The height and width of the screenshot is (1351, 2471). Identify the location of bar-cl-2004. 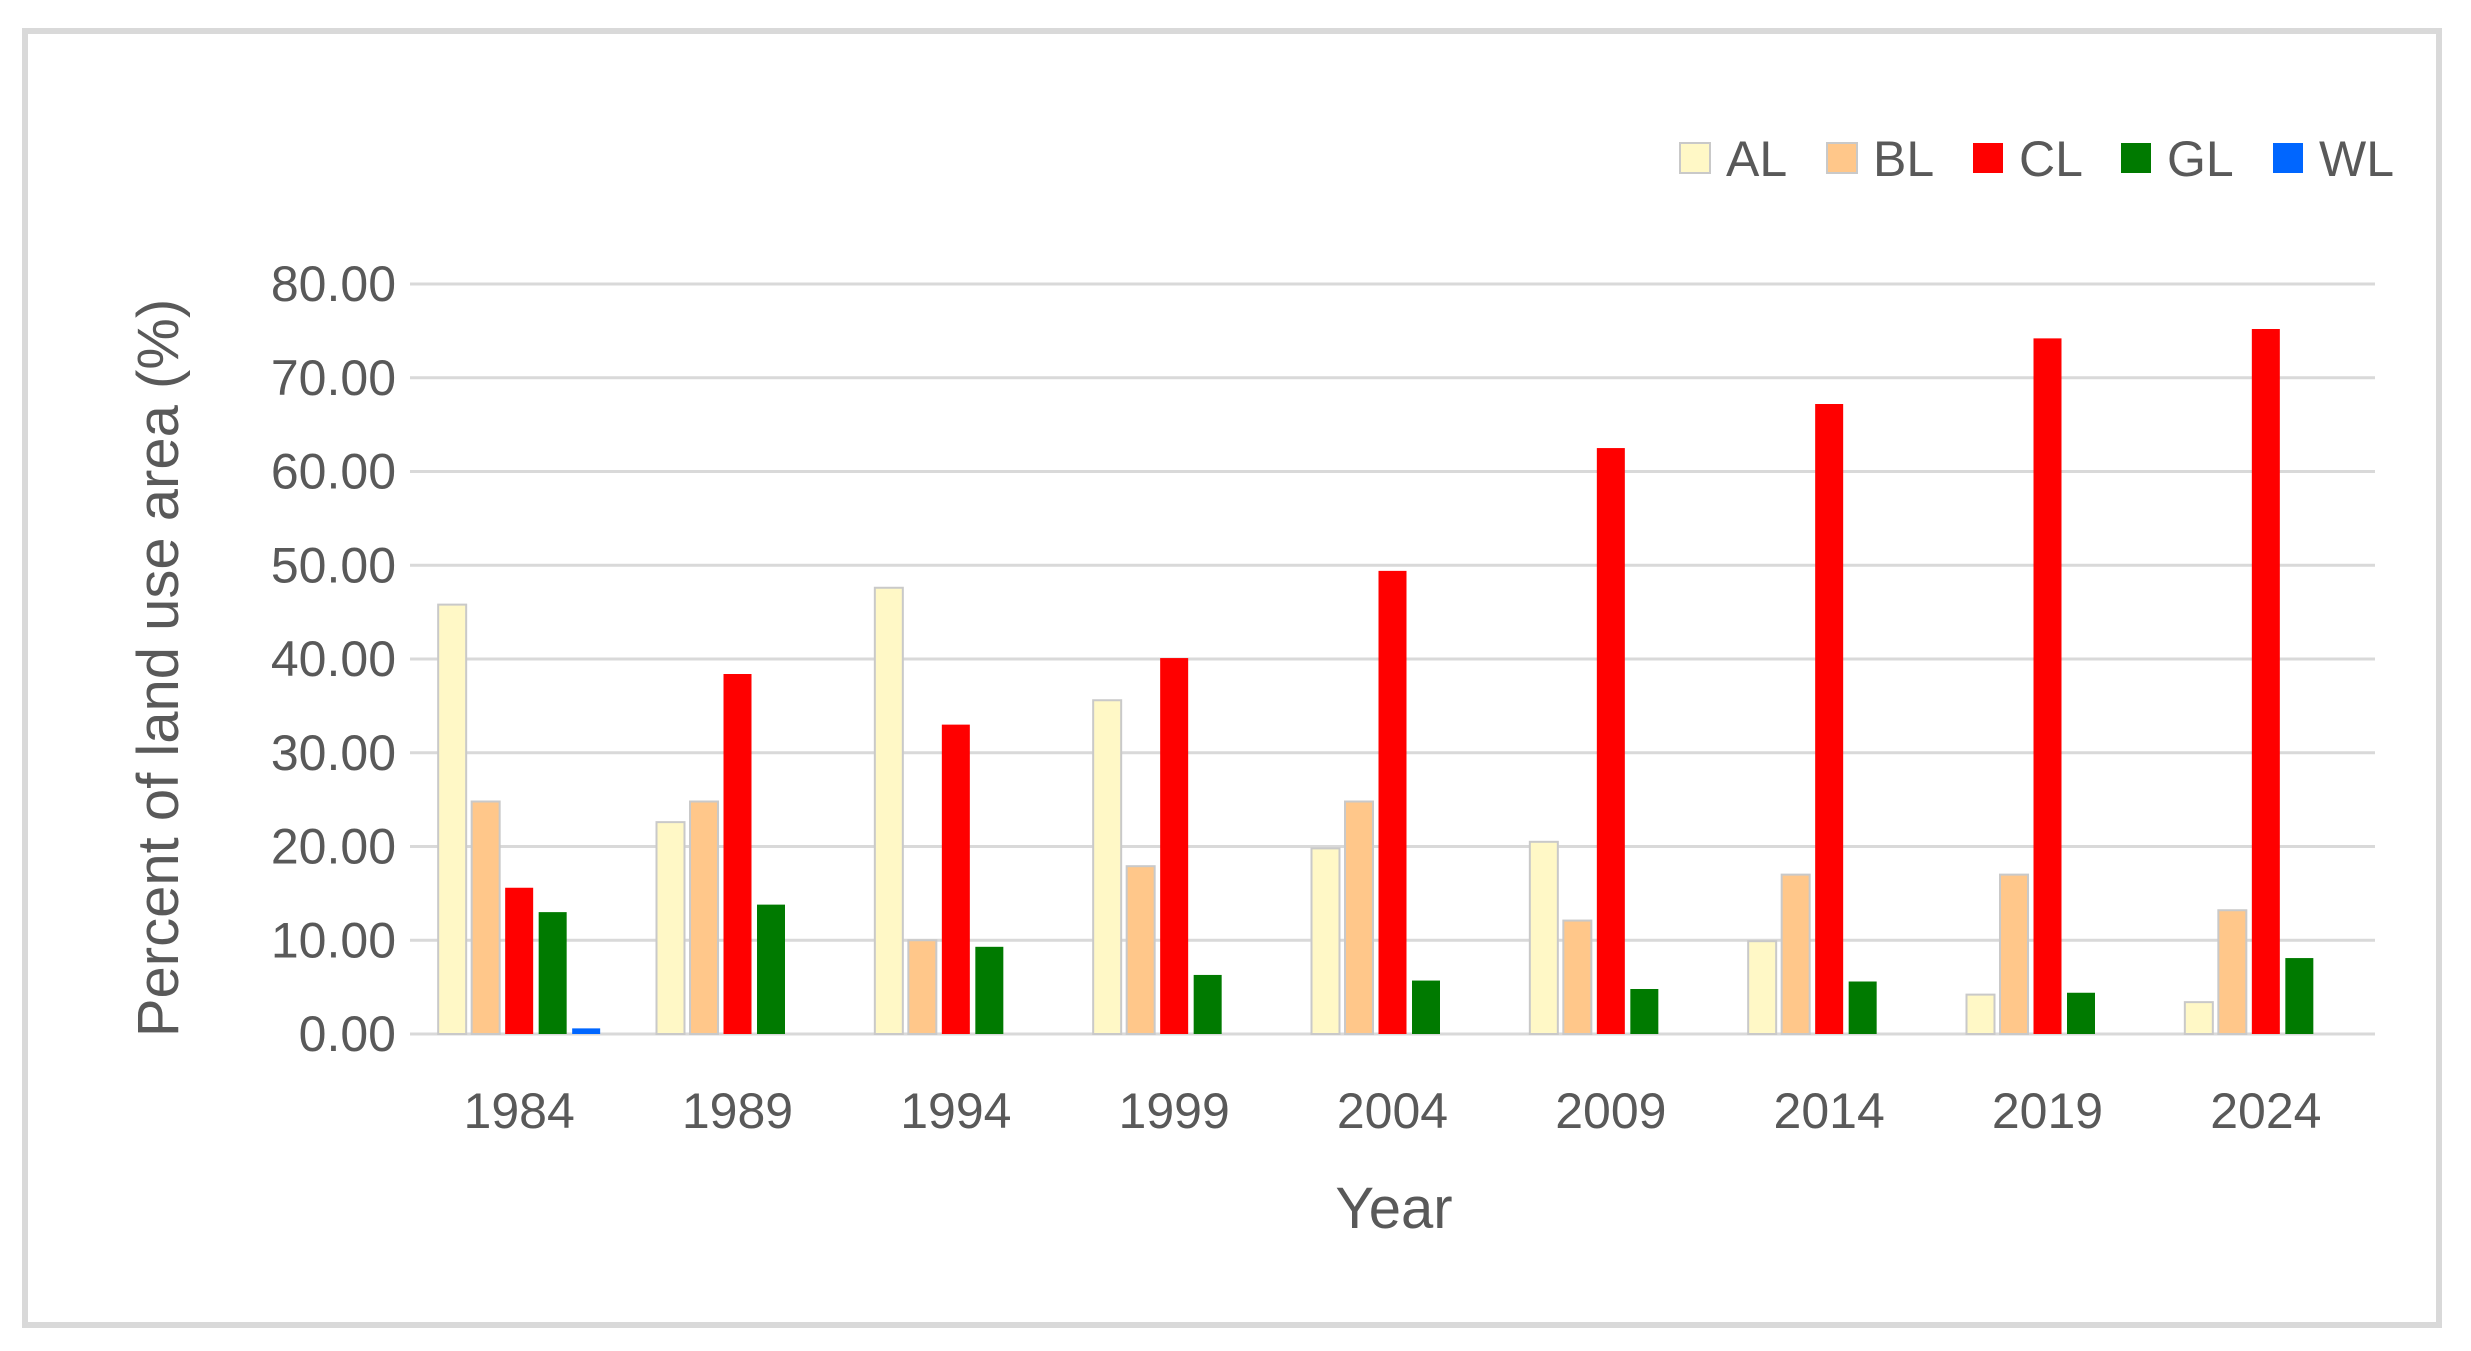
(1392, 802).